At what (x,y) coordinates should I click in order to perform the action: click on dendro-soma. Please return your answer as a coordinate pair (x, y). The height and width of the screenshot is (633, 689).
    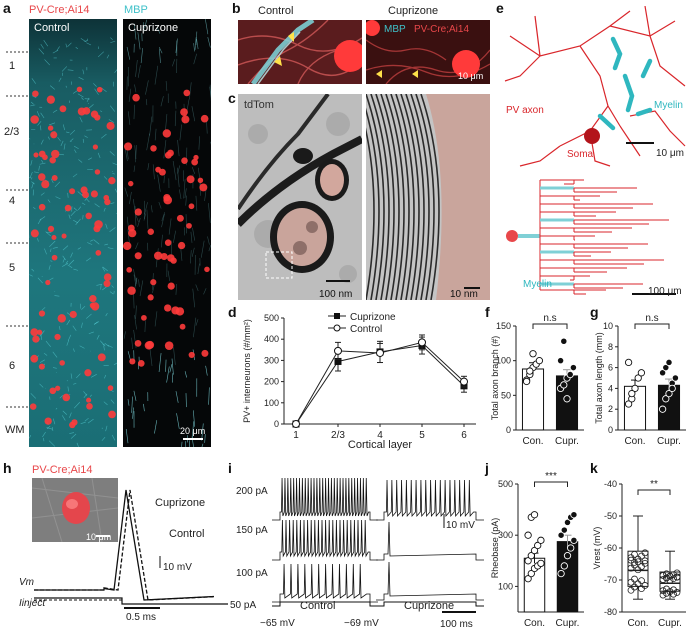
    Looking at the image, I should click on (512, 236).